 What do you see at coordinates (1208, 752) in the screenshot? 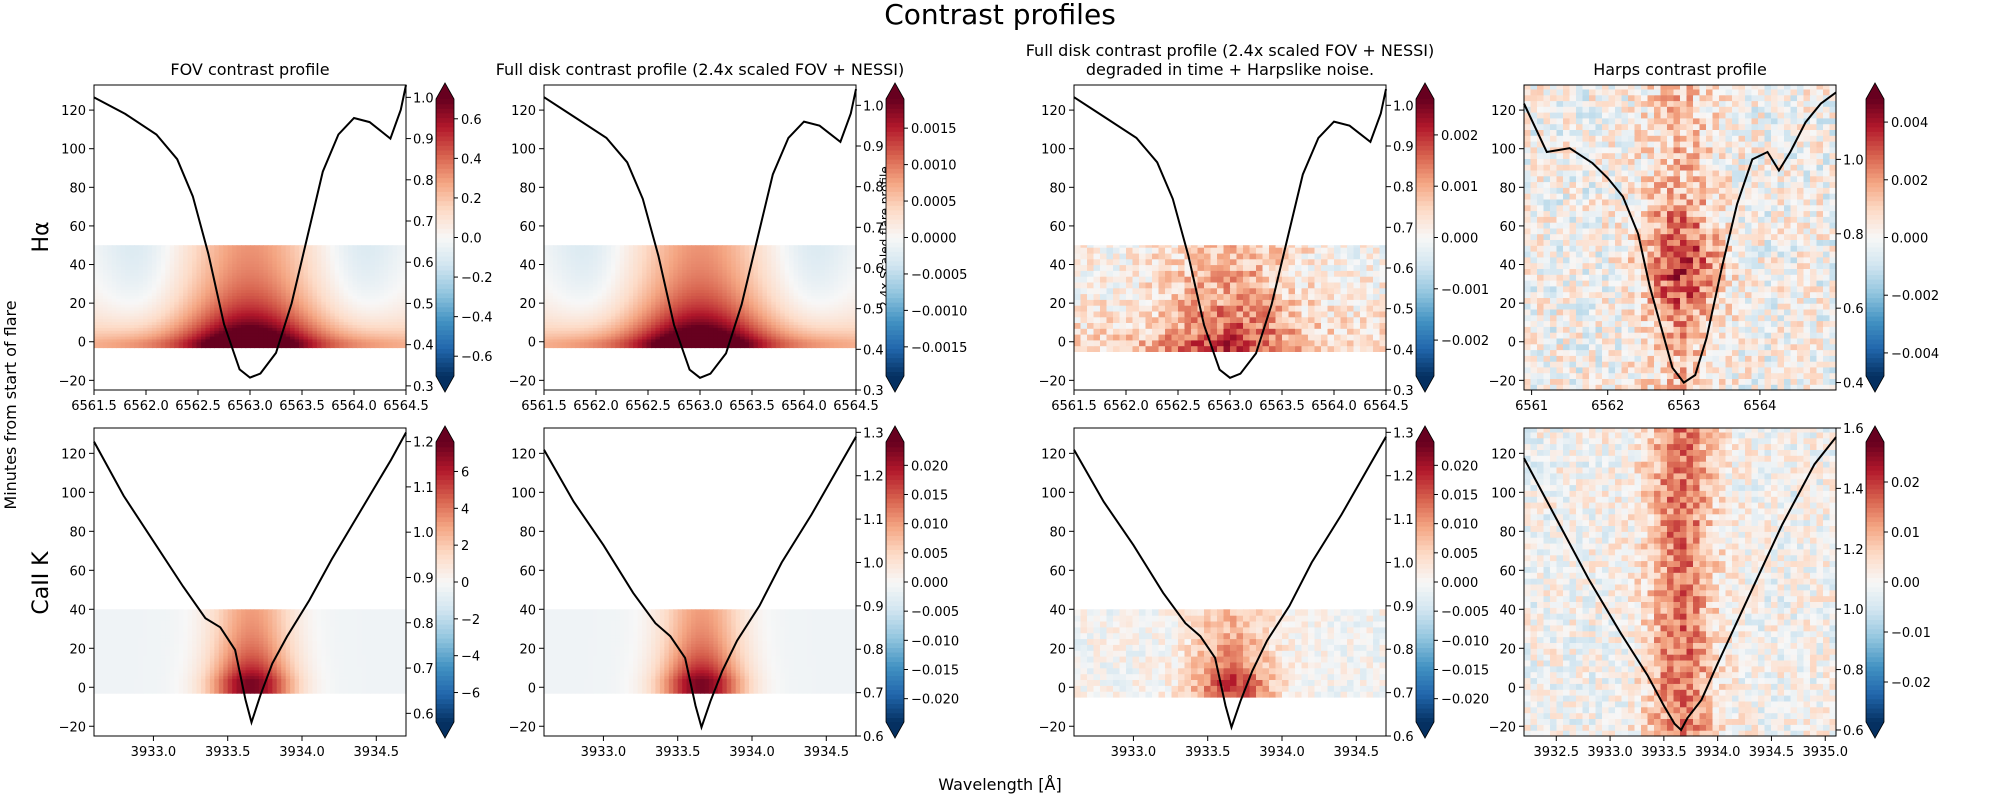
I see `x-tick-label: 3933.5` at bounding box center [1208, 752].